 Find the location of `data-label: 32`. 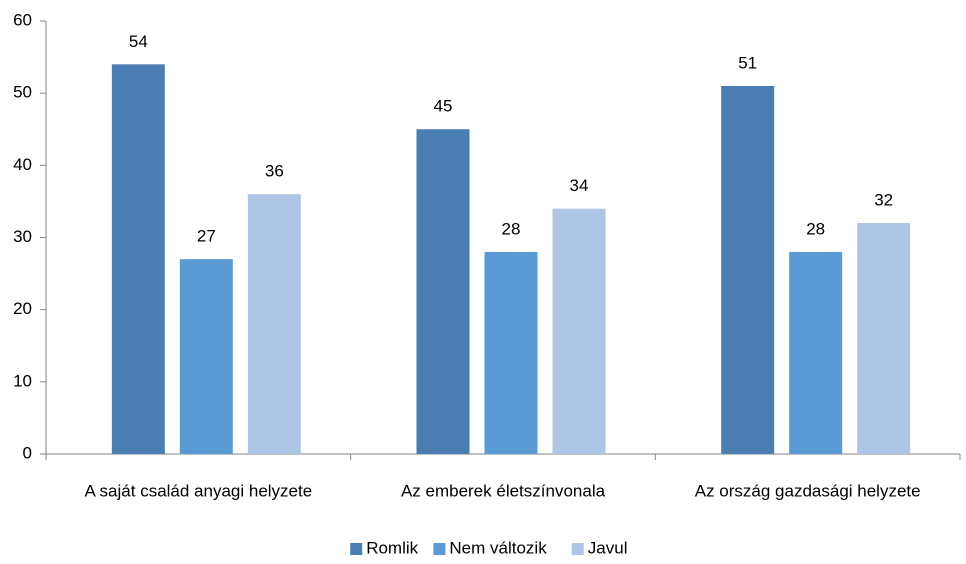

data-label: 32 is located at coordinates (883, 200).